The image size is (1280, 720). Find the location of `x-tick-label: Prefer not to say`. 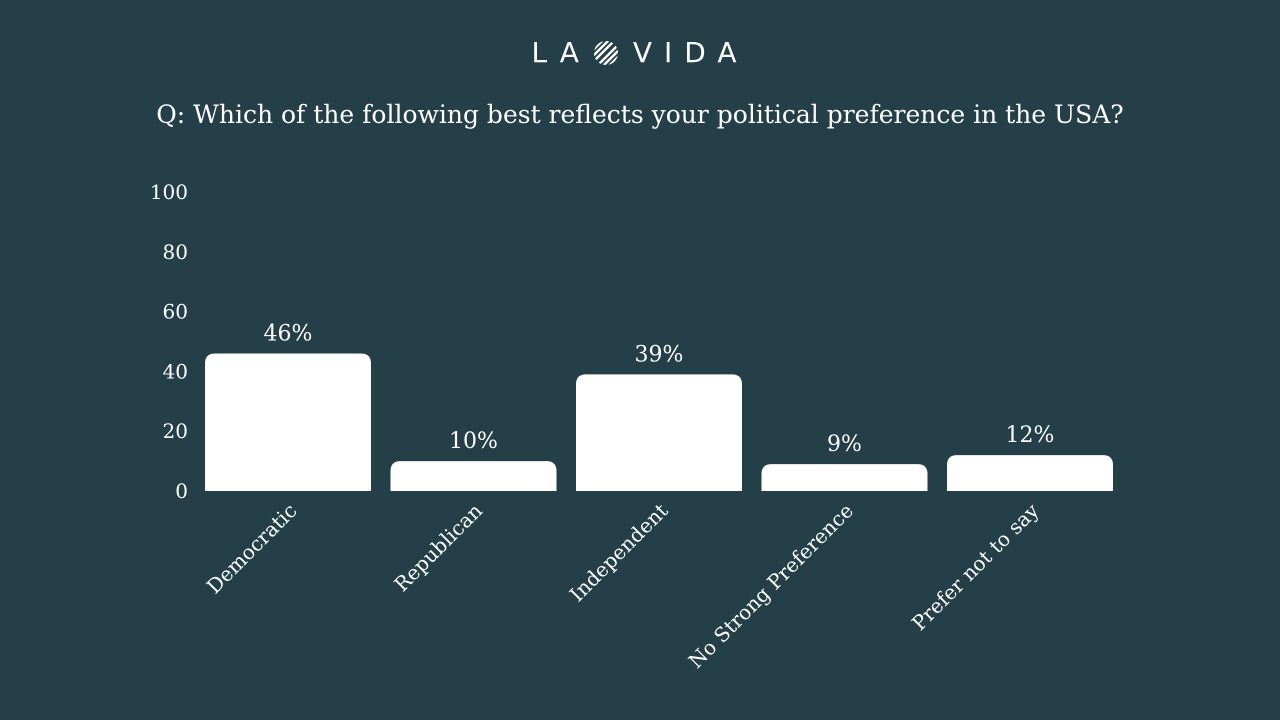

x-tick-label: Prefer not to say is located at coordinates (975, 566).